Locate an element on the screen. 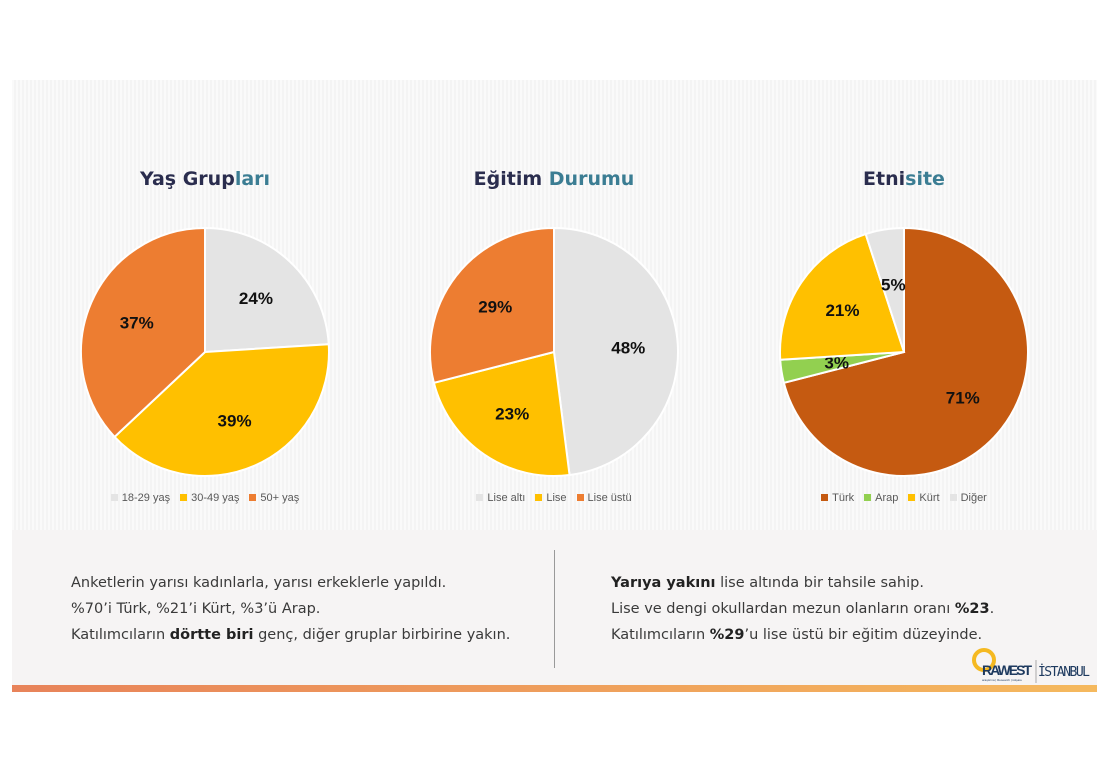 The image size is (1113, 763). data-label: 23% is located at coordinates (512, 414).